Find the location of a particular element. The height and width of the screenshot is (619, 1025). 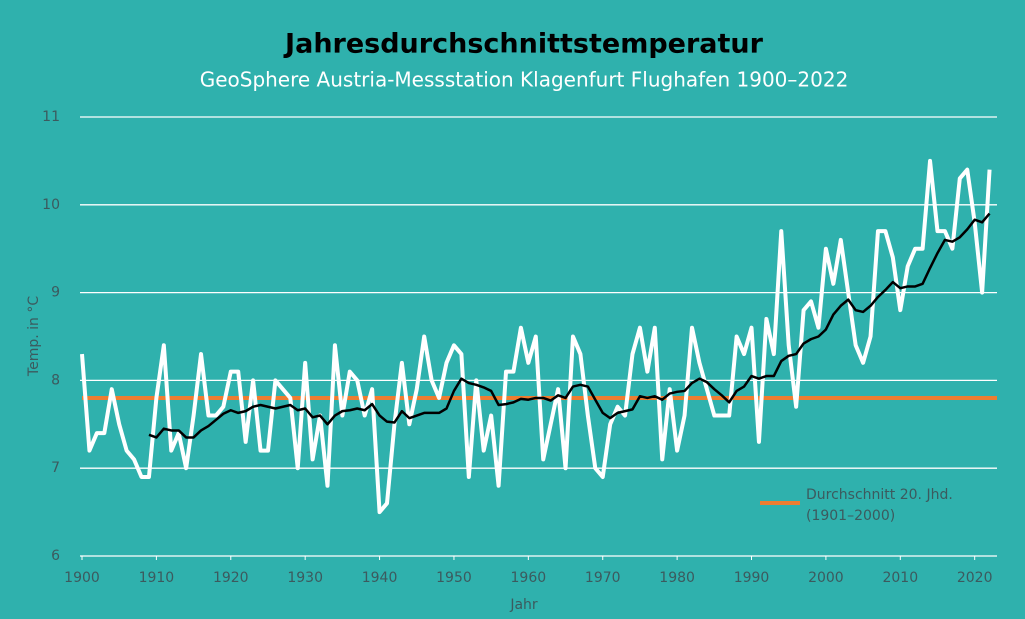

x-tick-label: 1900 is located at coordinates (82, 578).